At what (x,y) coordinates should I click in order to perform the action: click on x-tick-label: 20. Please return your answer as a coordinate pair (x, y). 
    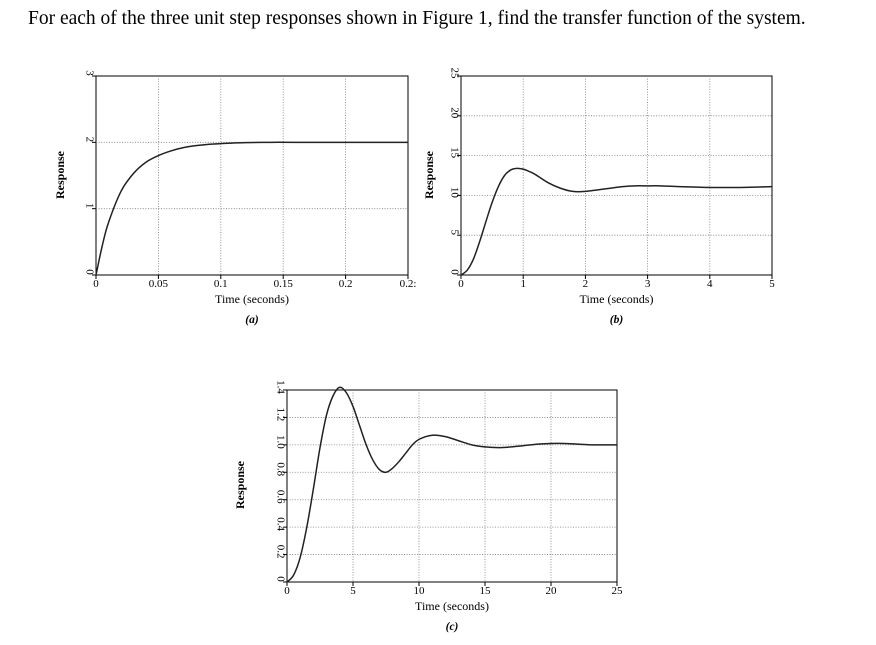
    Looking at the image, I should click on (552, 591).